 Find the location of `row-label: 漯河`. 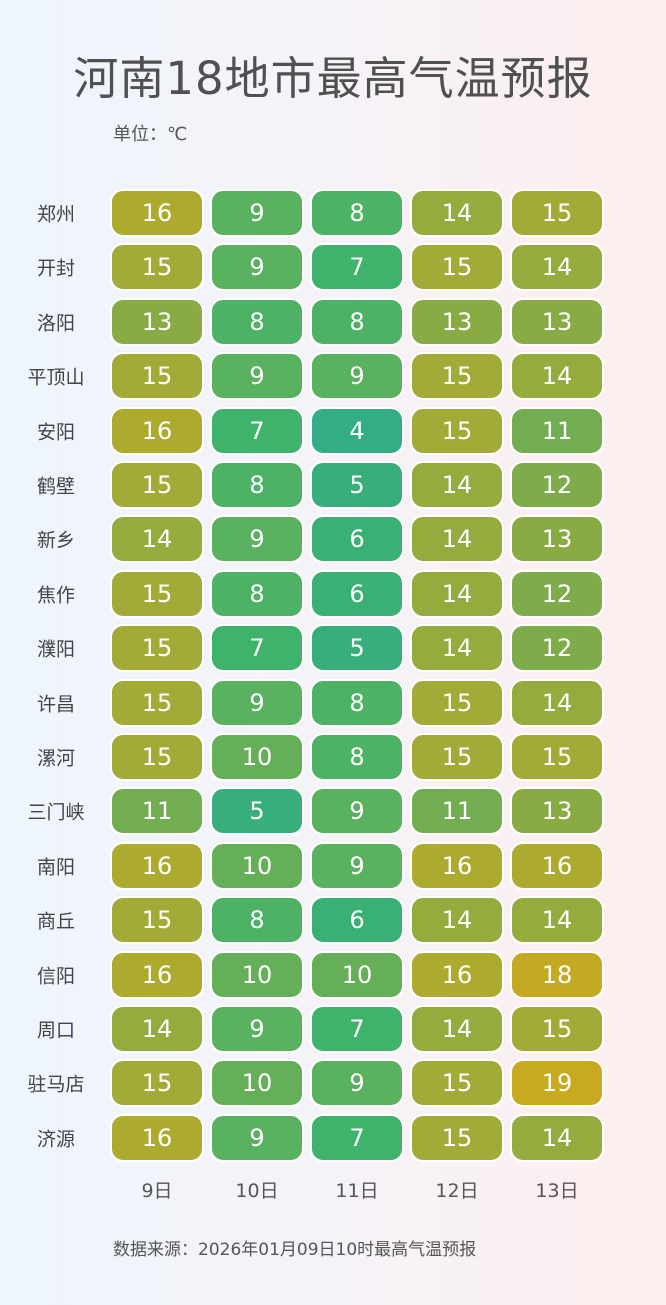

row-label: 漯河 is located at coordinates (55, 758).